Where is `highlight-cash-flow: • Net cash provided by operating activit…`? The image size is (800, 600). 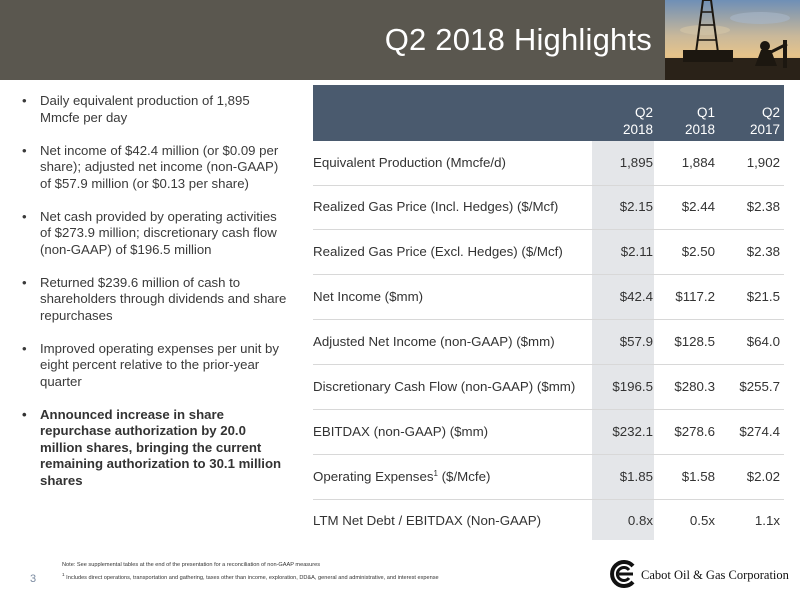 highlight-cash-flow: • Net cash provided by operating activit… is located at coordinates (156, 234).